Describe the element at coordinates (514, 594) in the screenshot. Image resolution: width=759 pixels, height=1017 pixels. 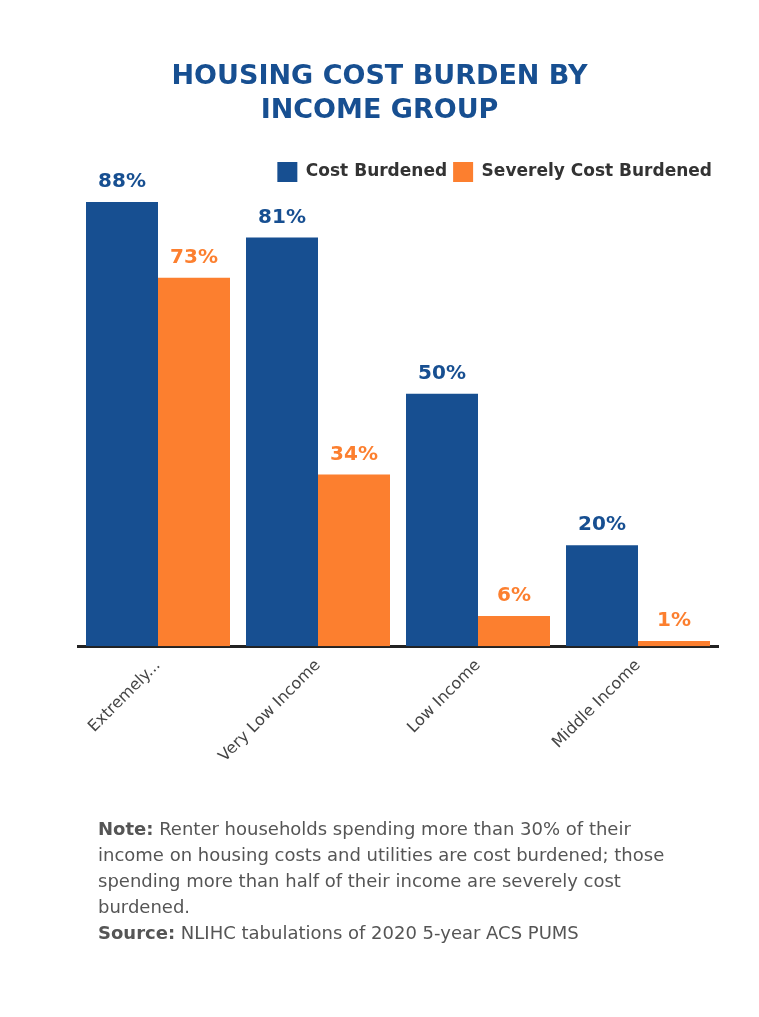
I see `data-label: 6%` at that location.